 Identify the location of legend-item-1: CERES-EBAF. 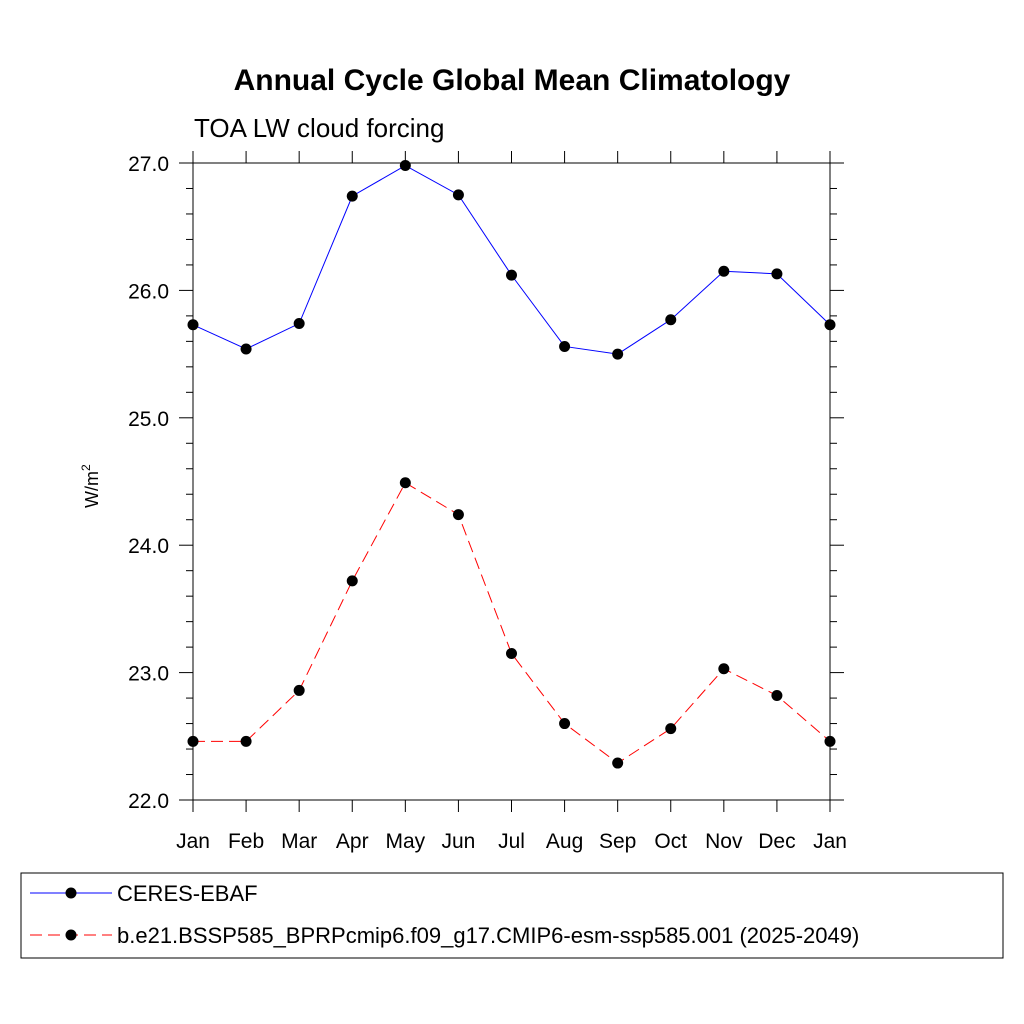
(144, 893).